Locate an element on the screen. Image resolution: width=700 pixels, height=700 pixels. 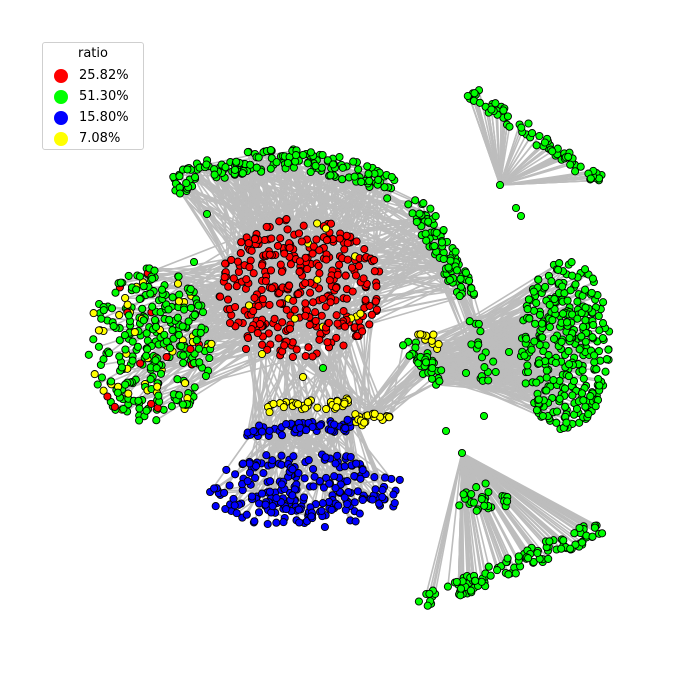
legend-label: 25.82% is located at coordinates (104, 75).